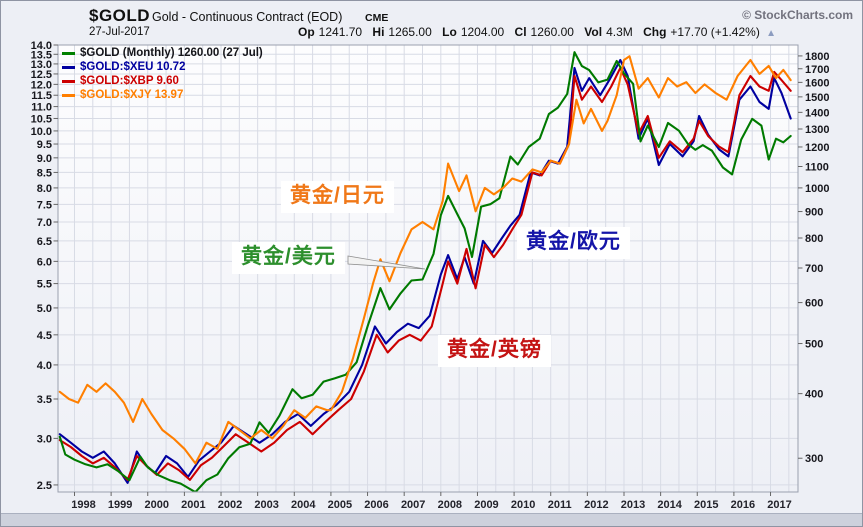 Image resolution: width=863 pixels, height=527 pixels. What do you see at coordinates (797, 15) in the screenshot?
I see `copyright-label: © StockCharts.com` at bounding box center [797, 15].